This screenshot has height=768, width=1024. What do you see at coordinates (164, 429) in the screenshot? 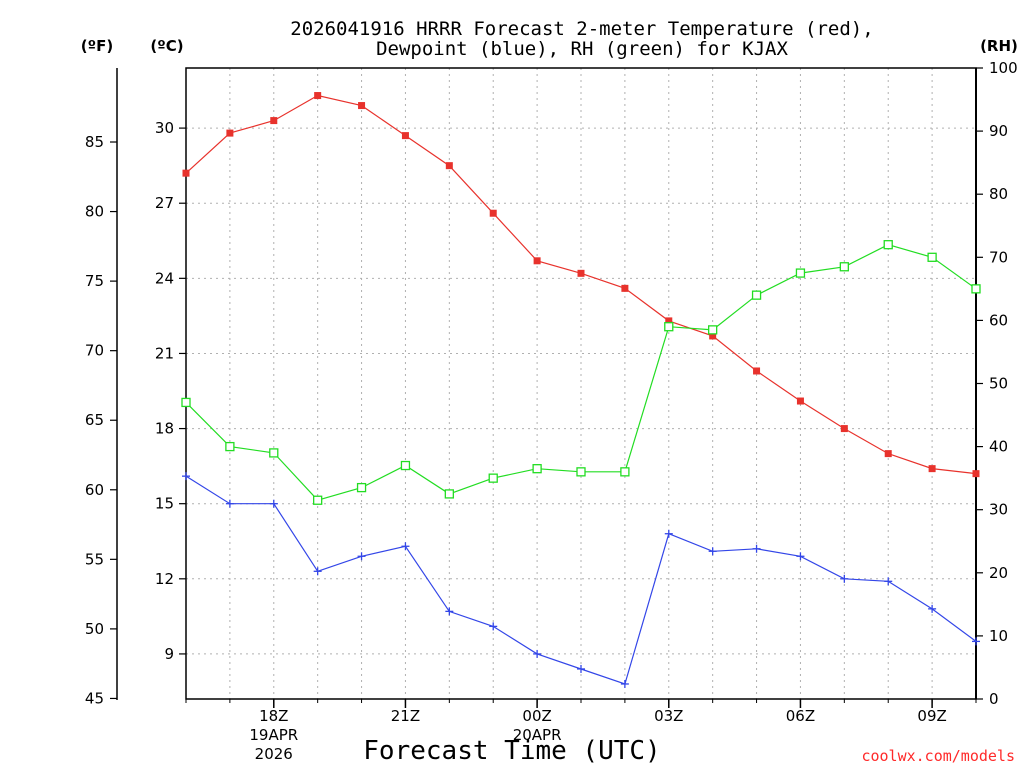
I see `celsius-tick-label: 18` at bounding box center [164, 429].